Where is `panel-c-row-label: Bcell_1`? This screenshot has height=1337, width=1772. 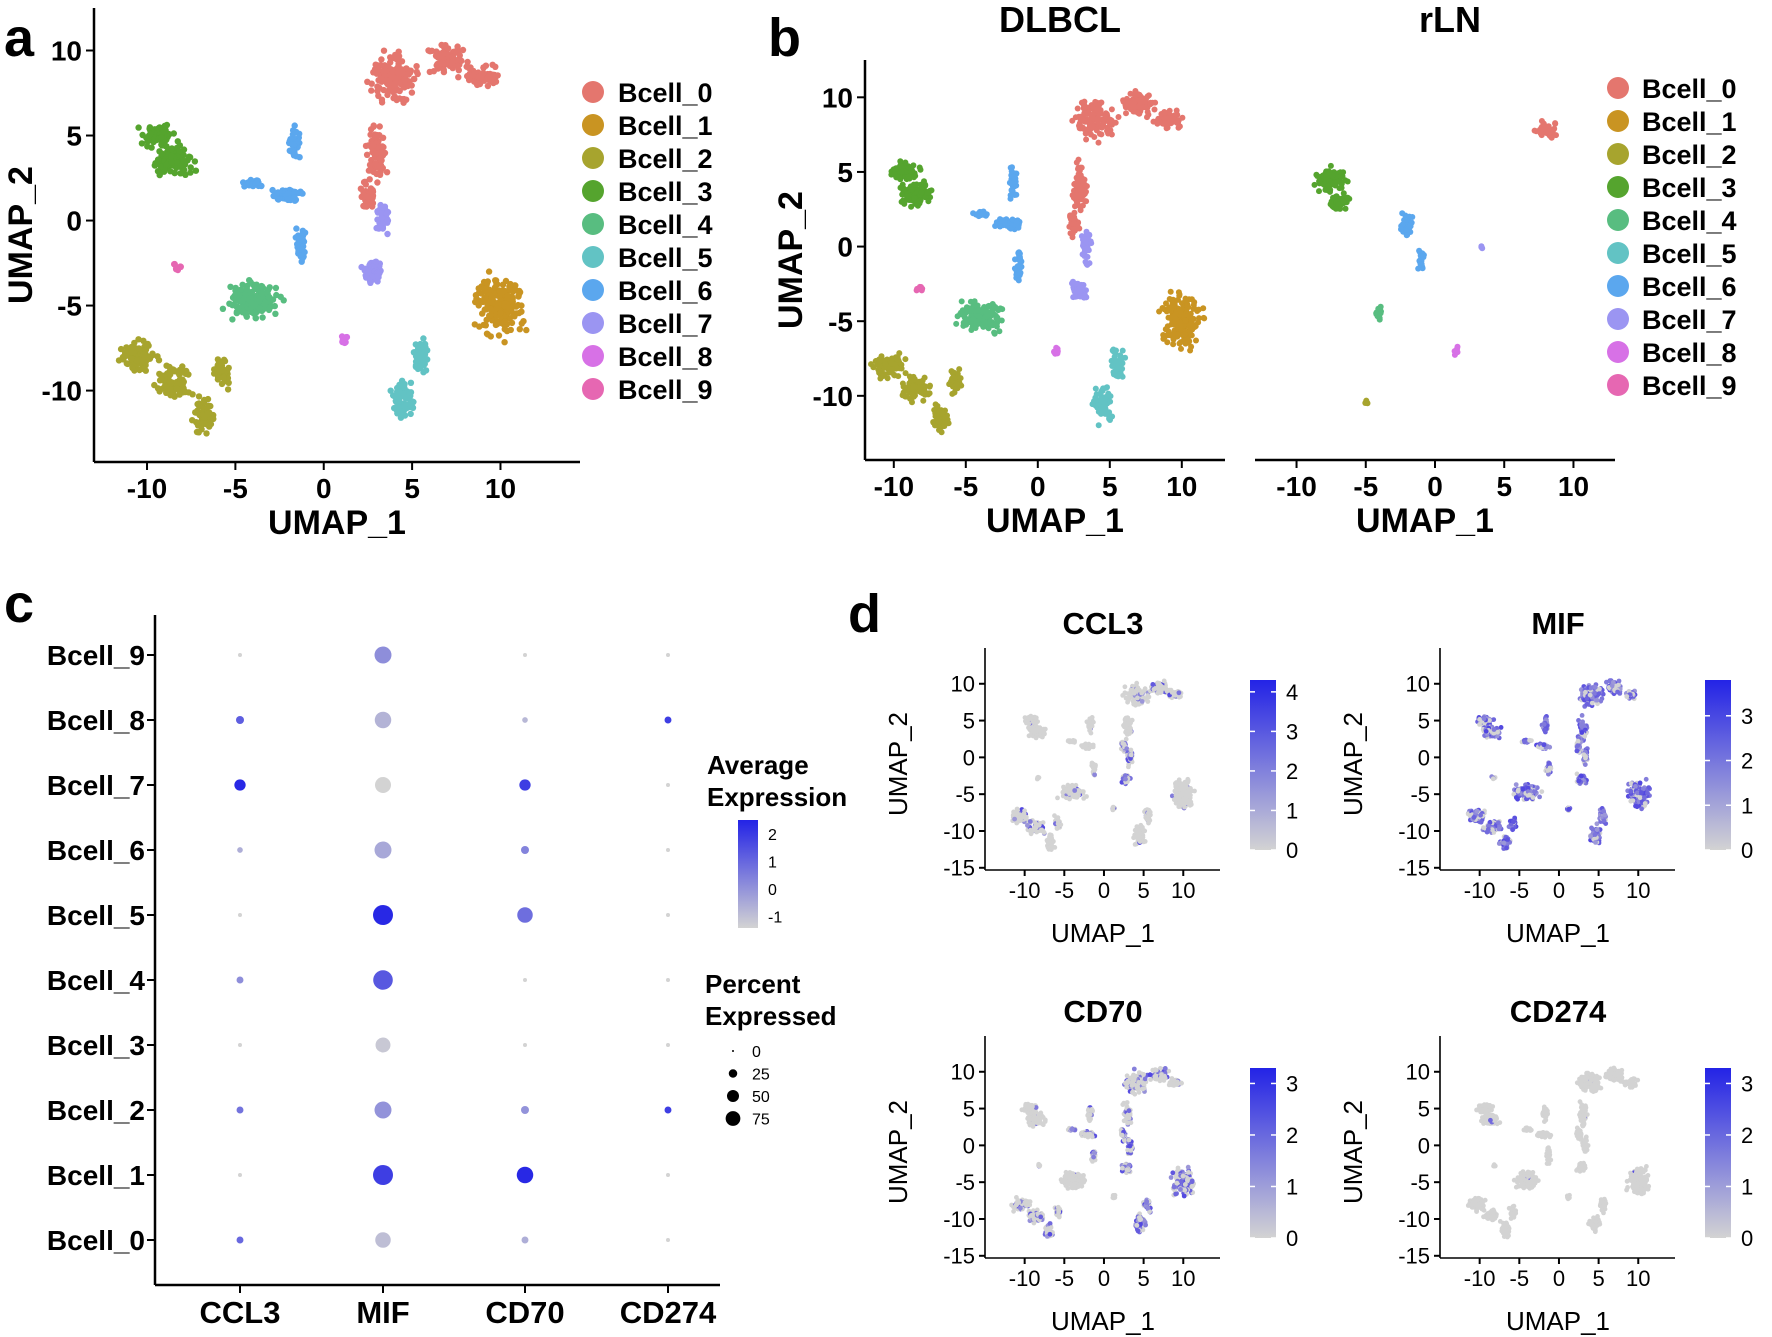 panel-c-row-label: Bcell_1 is located at coordinates (96, 1175).